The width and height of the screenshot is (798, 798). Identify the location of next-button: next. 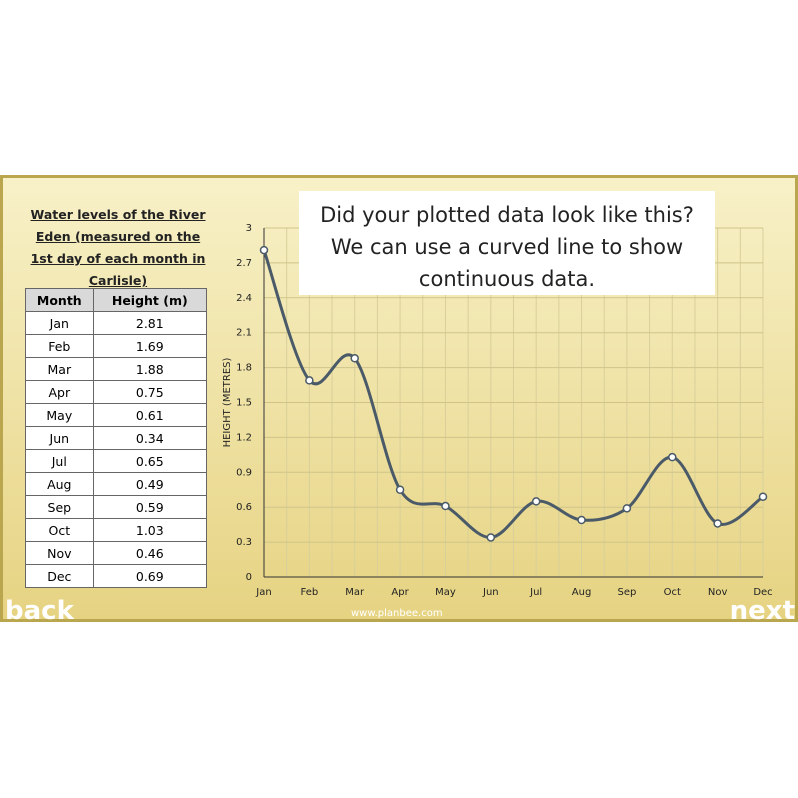
(762, 611).